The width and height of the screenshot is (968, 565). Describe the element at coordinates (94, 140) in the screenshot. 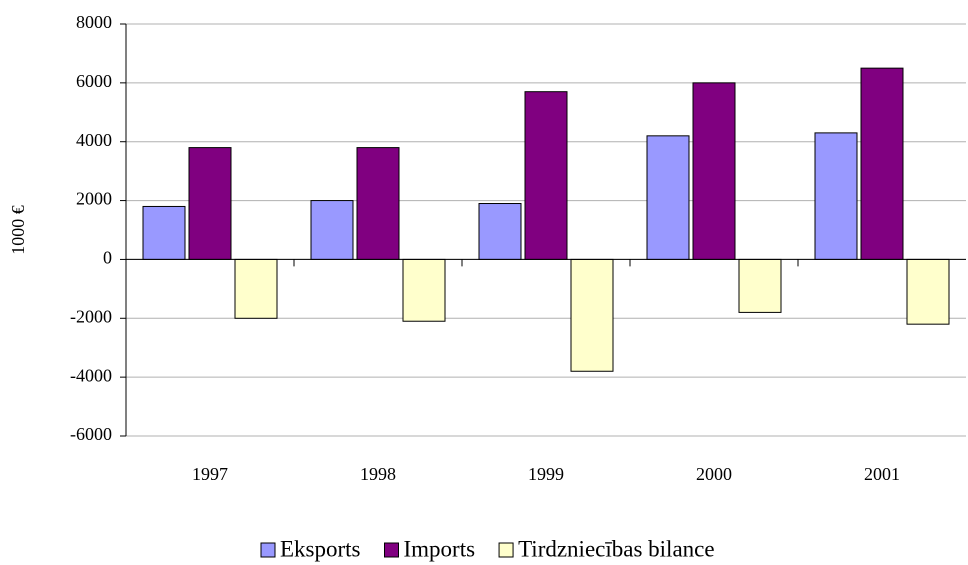

I see `y-tick-label: 4000` at that location.